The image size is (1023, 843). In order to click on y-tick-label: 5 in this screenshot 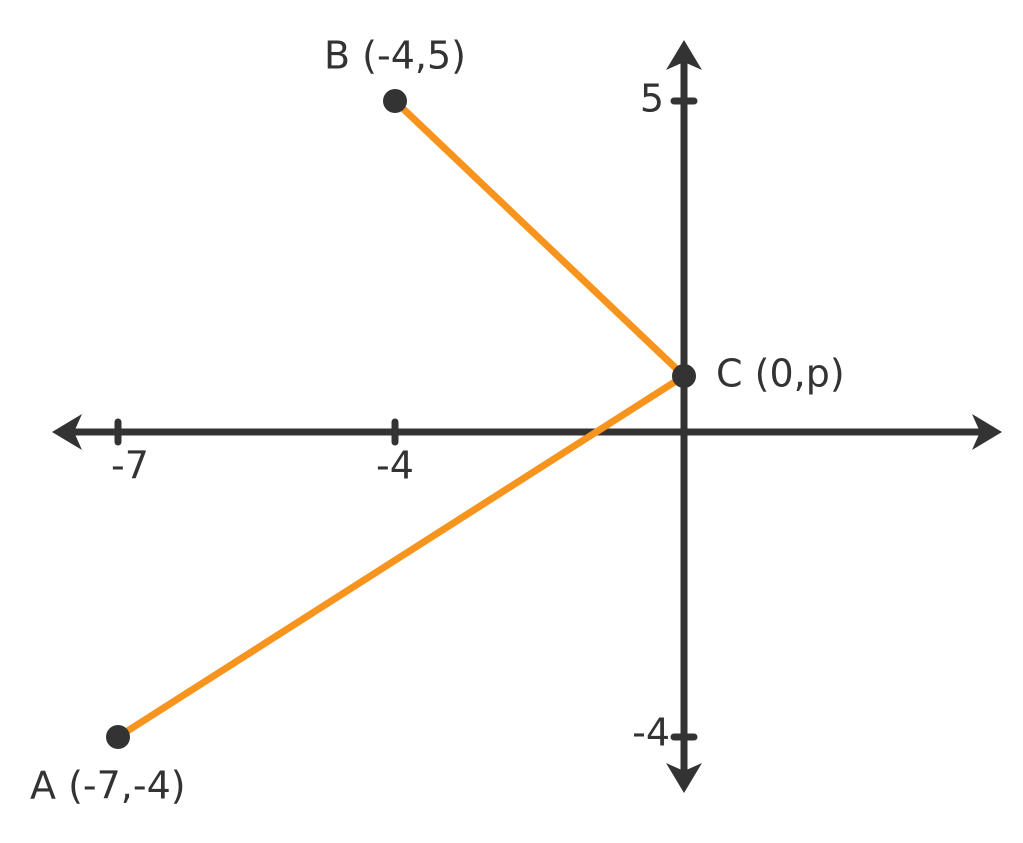, I will do `click(652, 99)`.